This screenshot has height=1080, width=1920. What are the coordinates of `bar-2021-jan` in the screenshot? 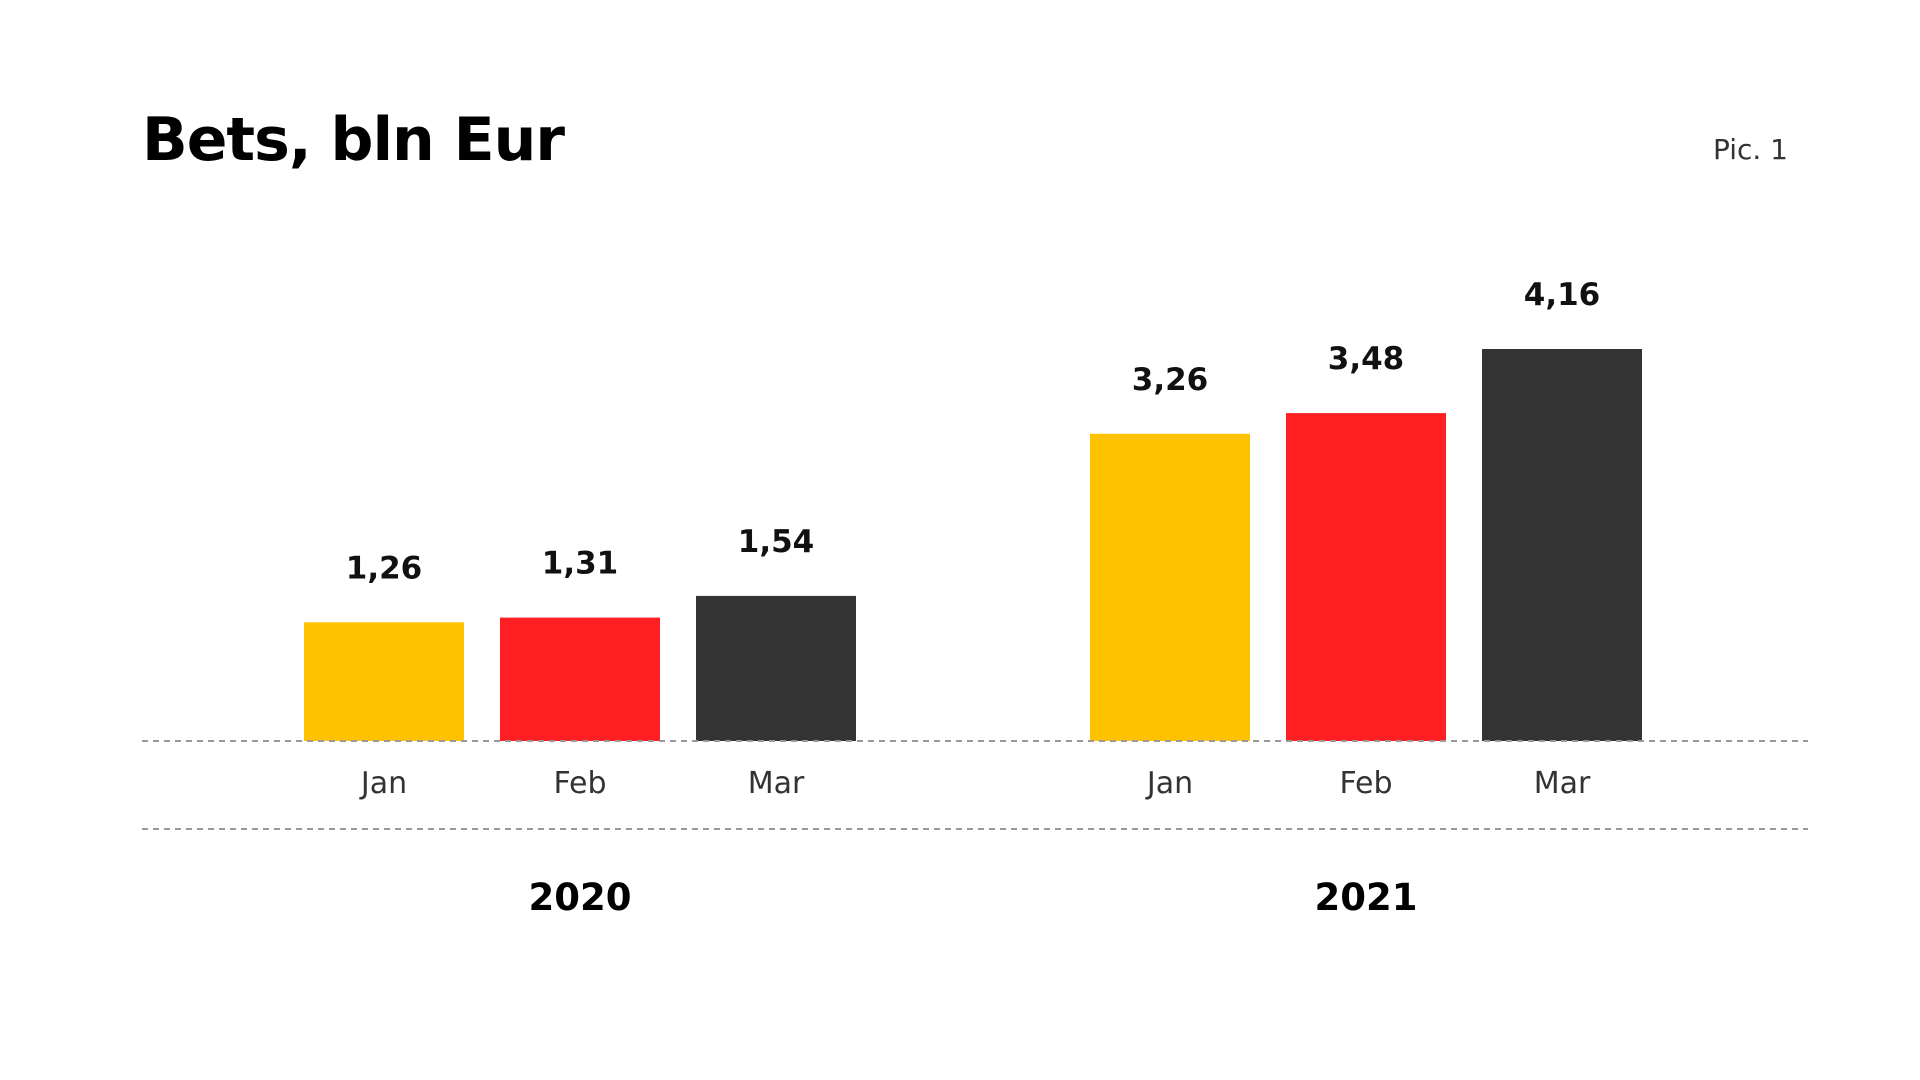 It's located at (1170, 587).